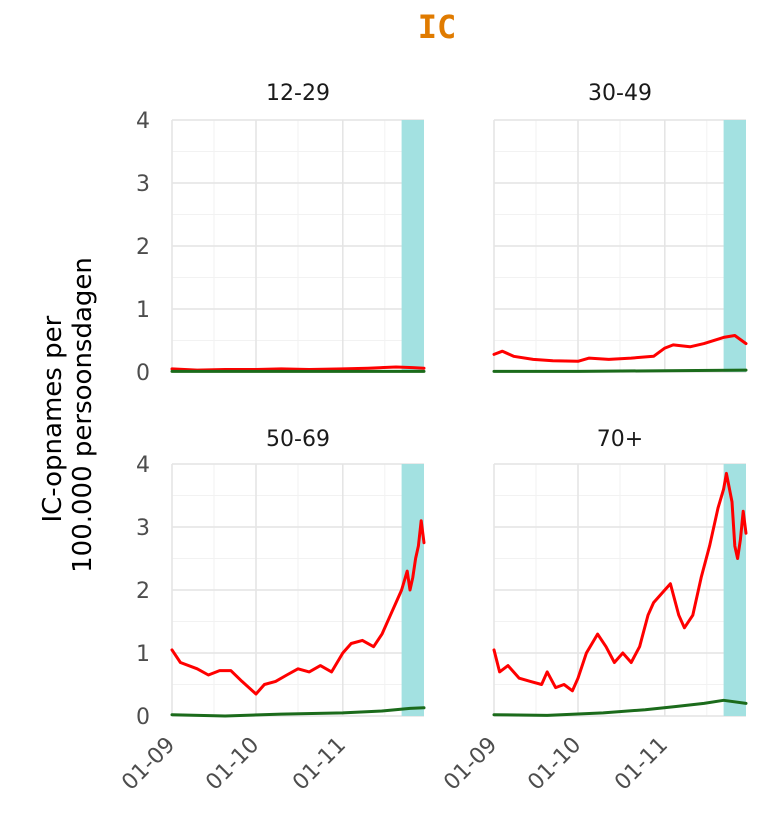  Describe the element at coordinates (83, 415) in the screenshot. I see `y-axis-label-line-2: 100.000 persoonsdagen` at that location.